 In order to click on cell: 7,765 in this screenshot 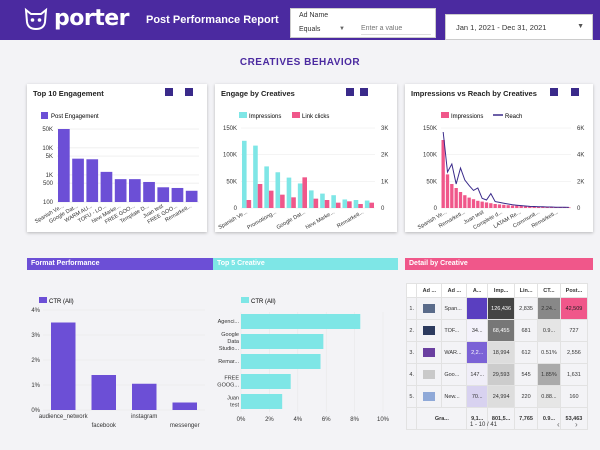, I will do `click(526, 418)`.